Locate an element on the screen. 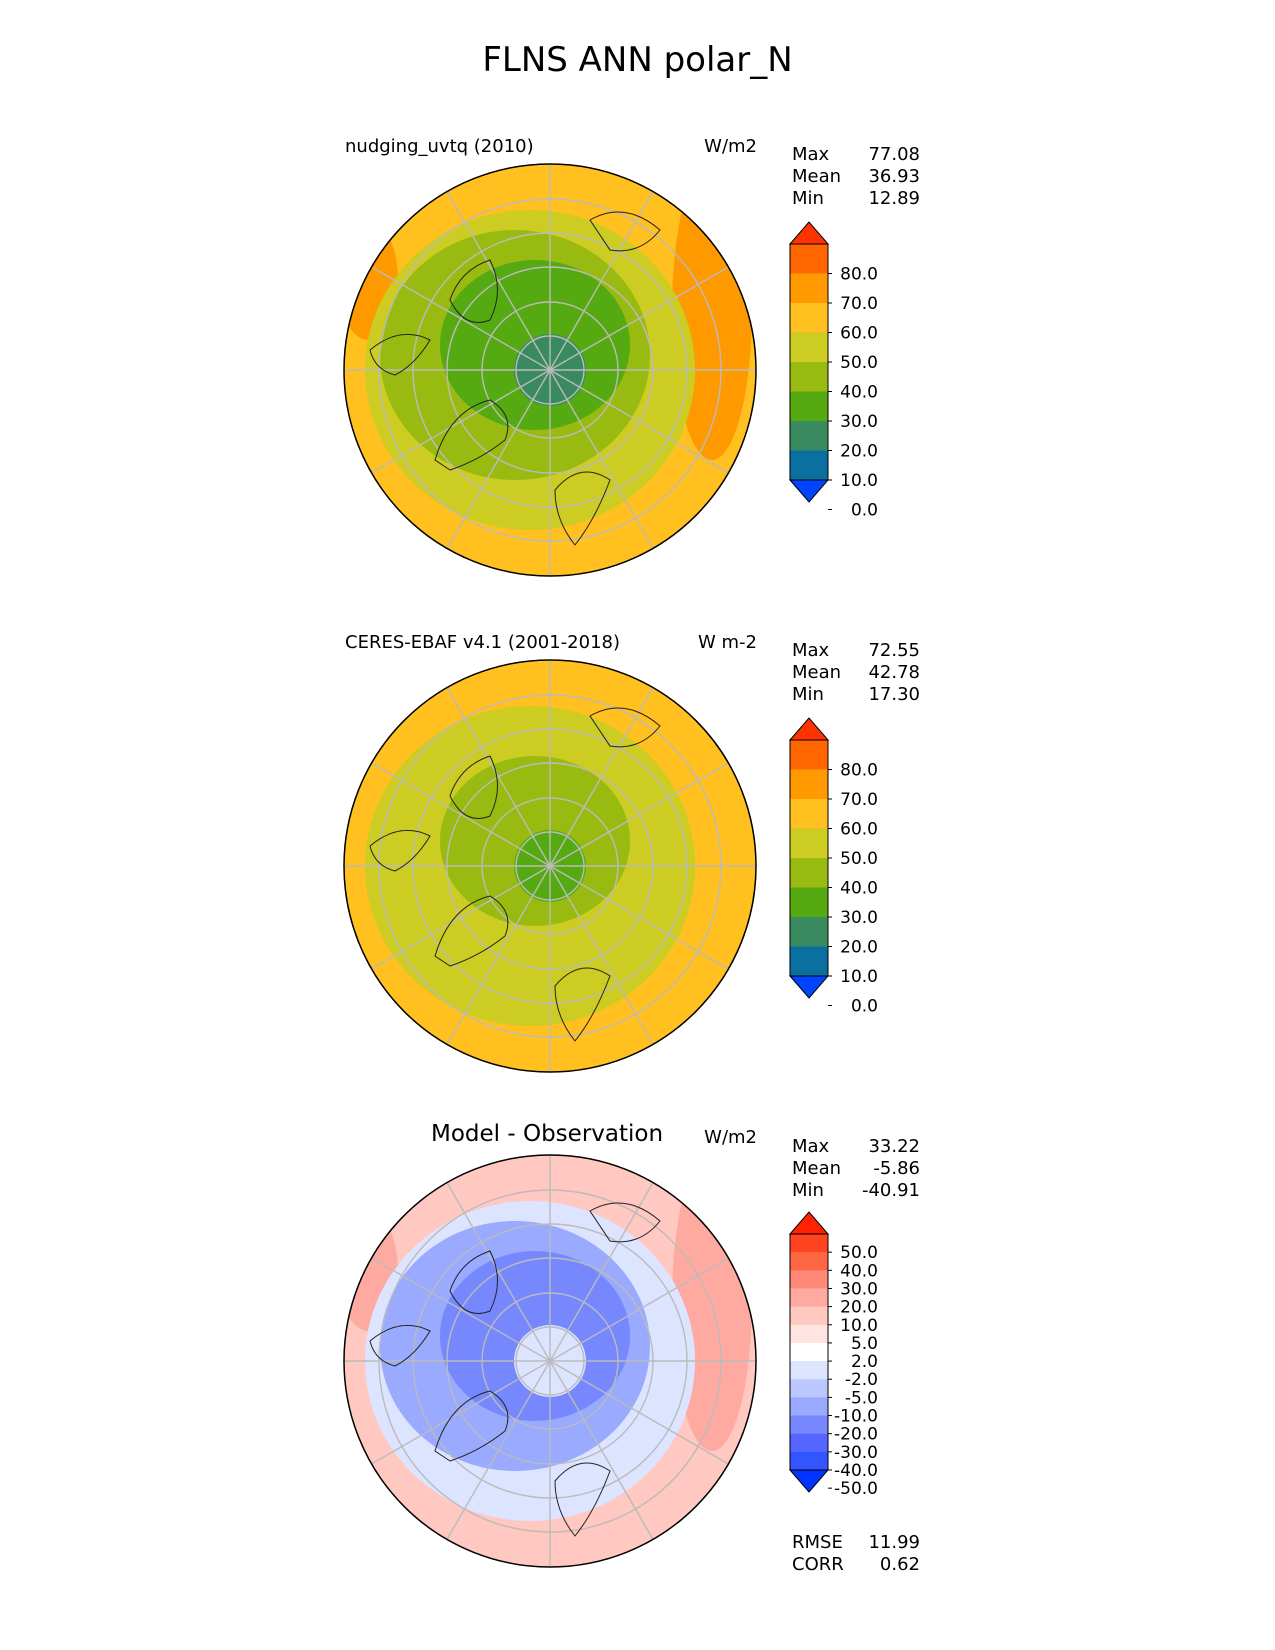  colorbar-tick-label: -20.0 is located at coordinates (856, 1435).